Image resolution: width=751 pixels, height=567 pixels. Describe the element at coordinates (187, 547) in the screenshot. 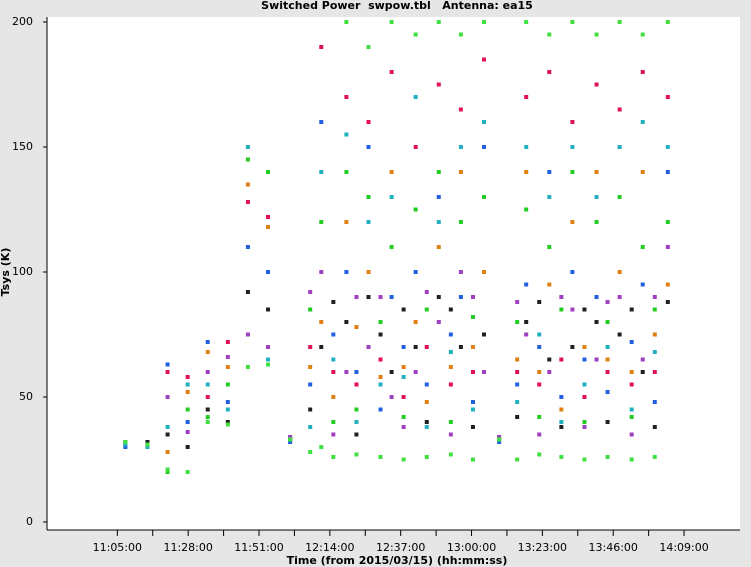

I see `x-tick-label: 11:28:00` at that location.